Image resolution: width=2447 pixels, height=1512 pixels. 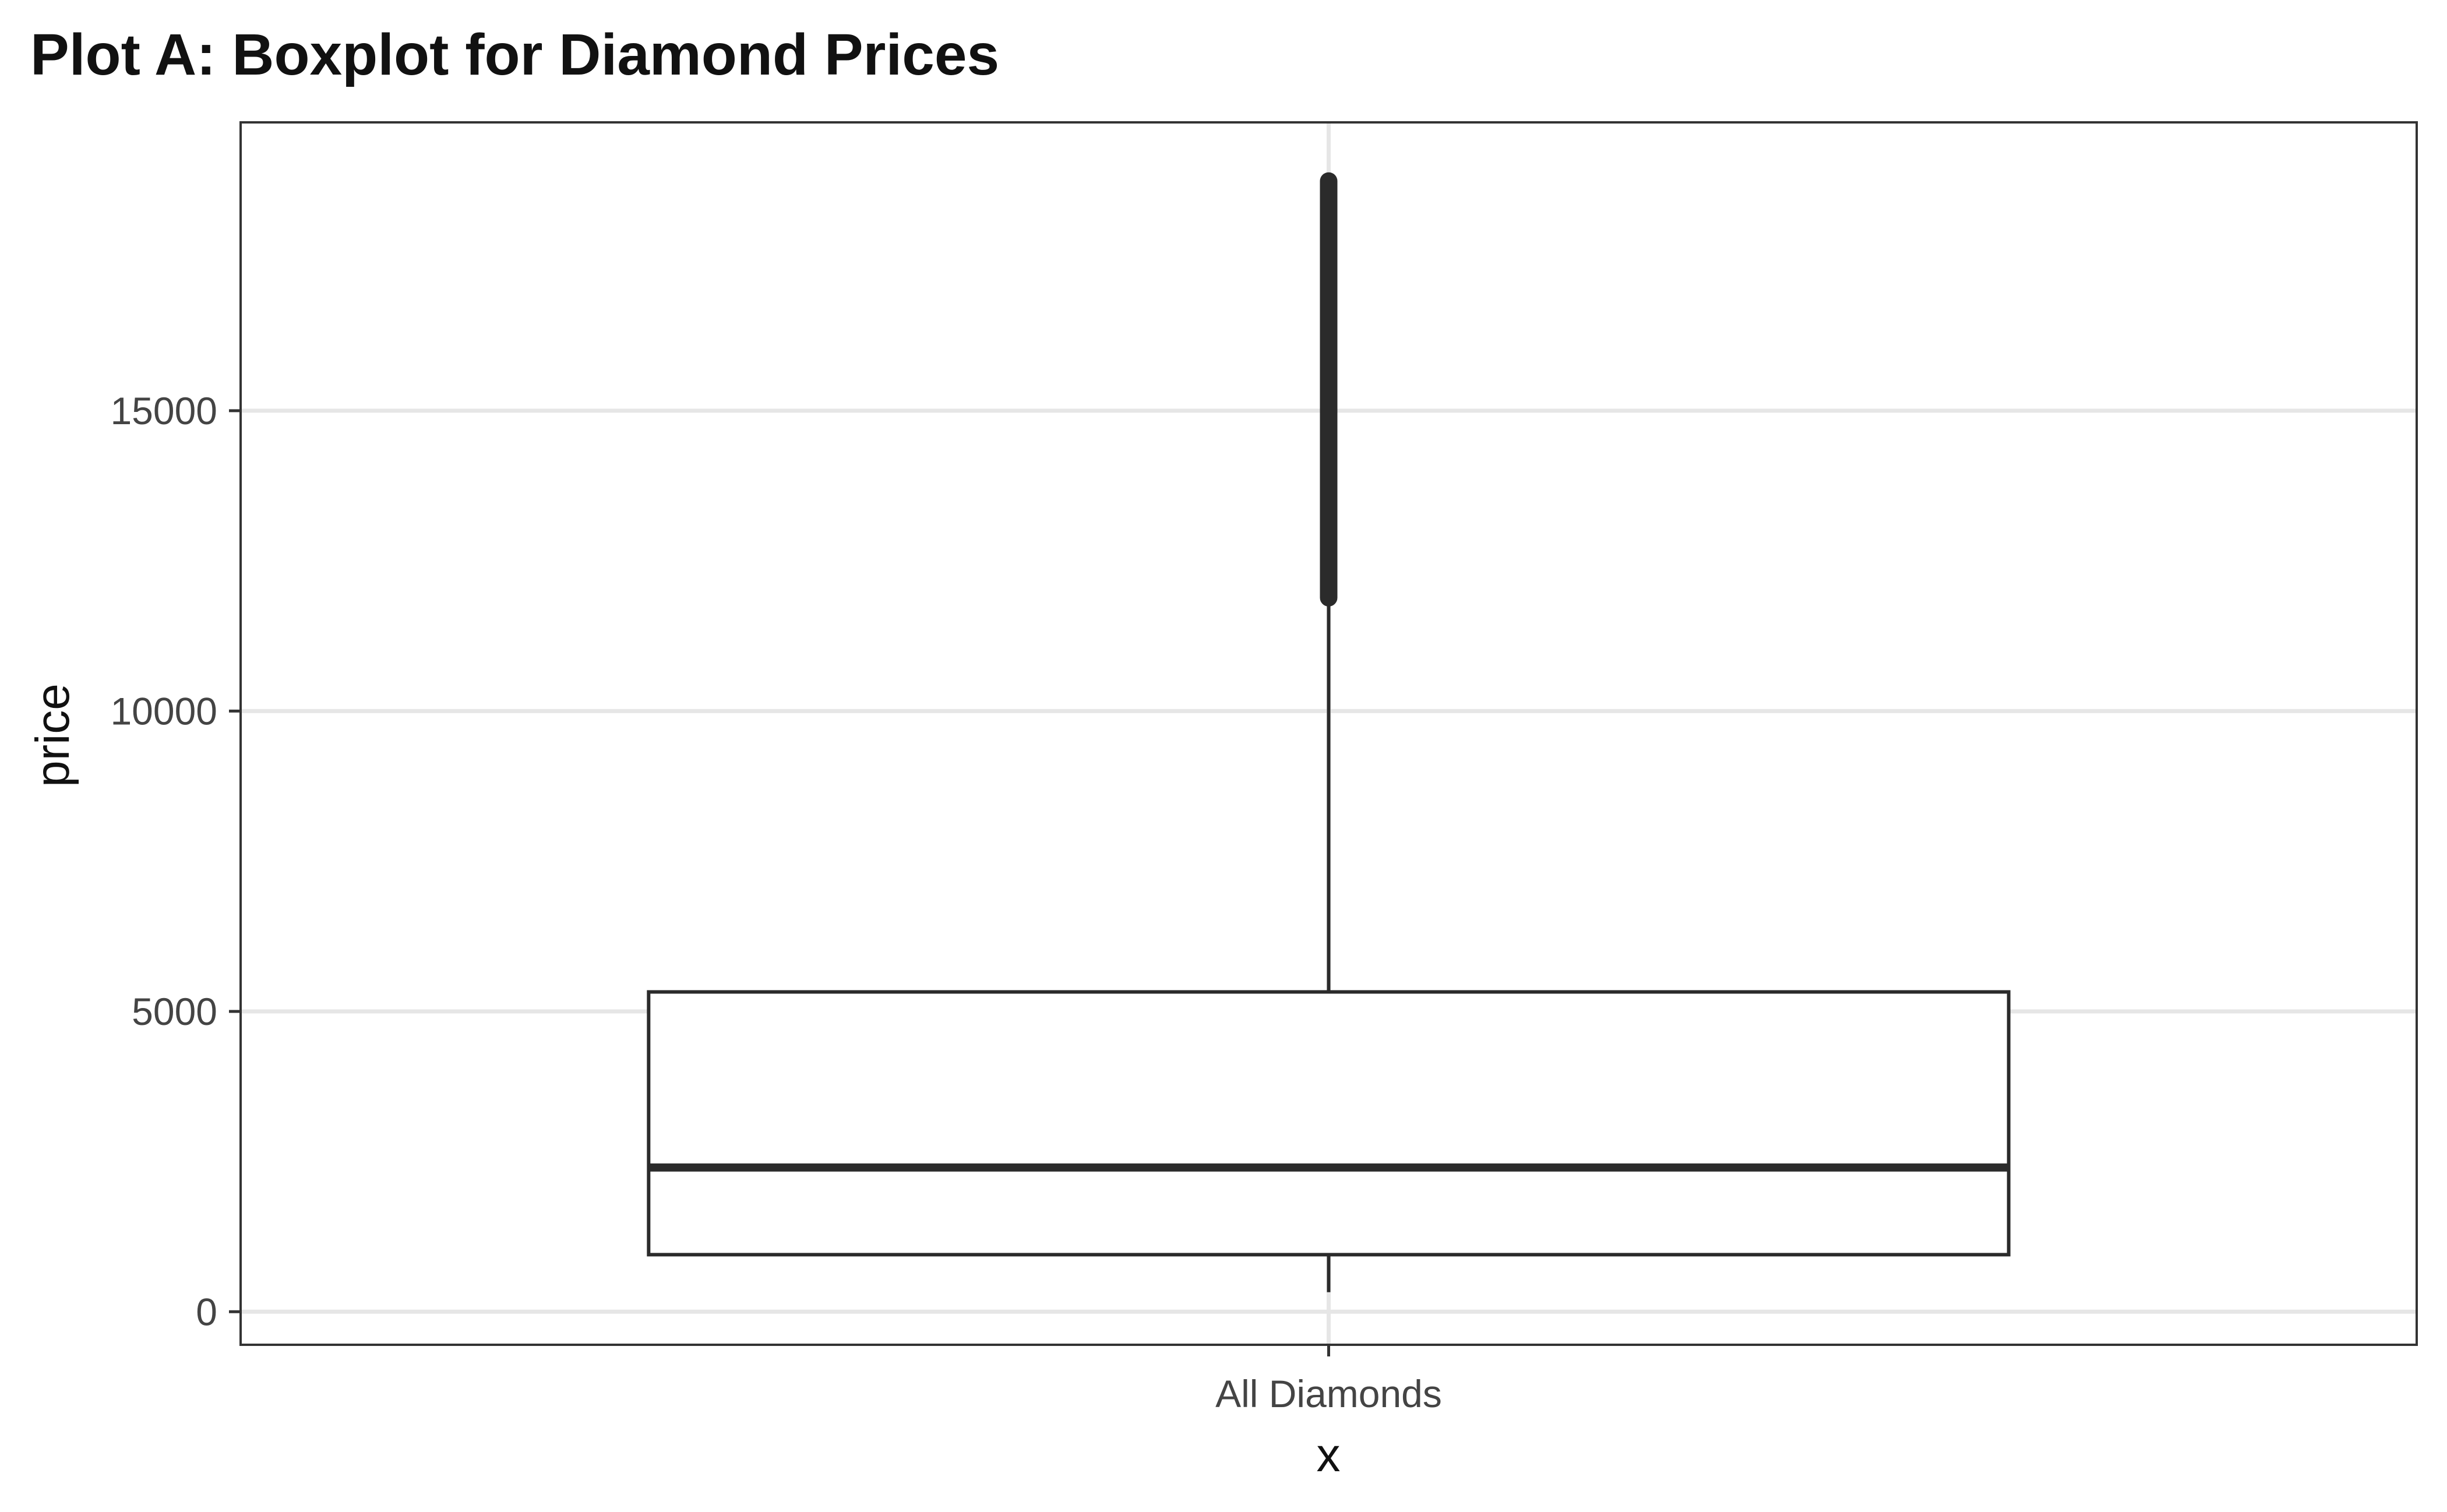 I want to click on chart-title: Plot A: Boxplot for Diamond Prices, so click(x=514, y=54).